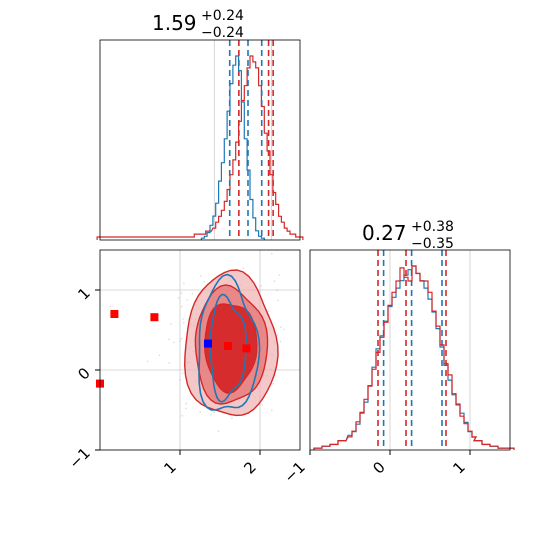 The image size is (550, 550). I want to click on marginal-histogram-param1, so click(200, 140).